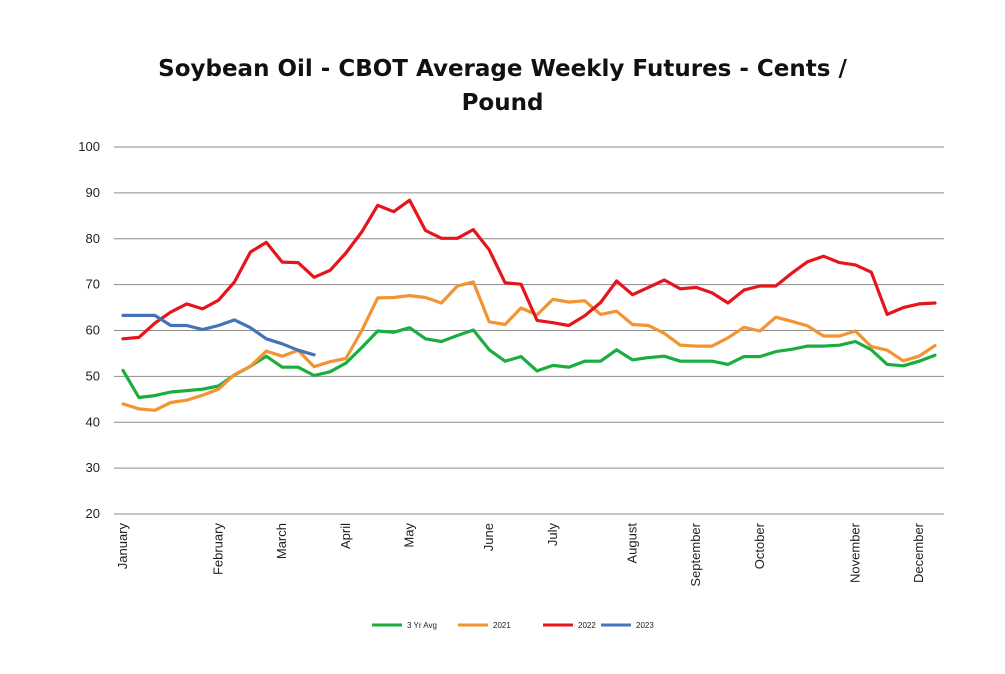 This screenshot has height=674, width=1005. I want to click on series-line-3-yr-avg, so click(529, 363).